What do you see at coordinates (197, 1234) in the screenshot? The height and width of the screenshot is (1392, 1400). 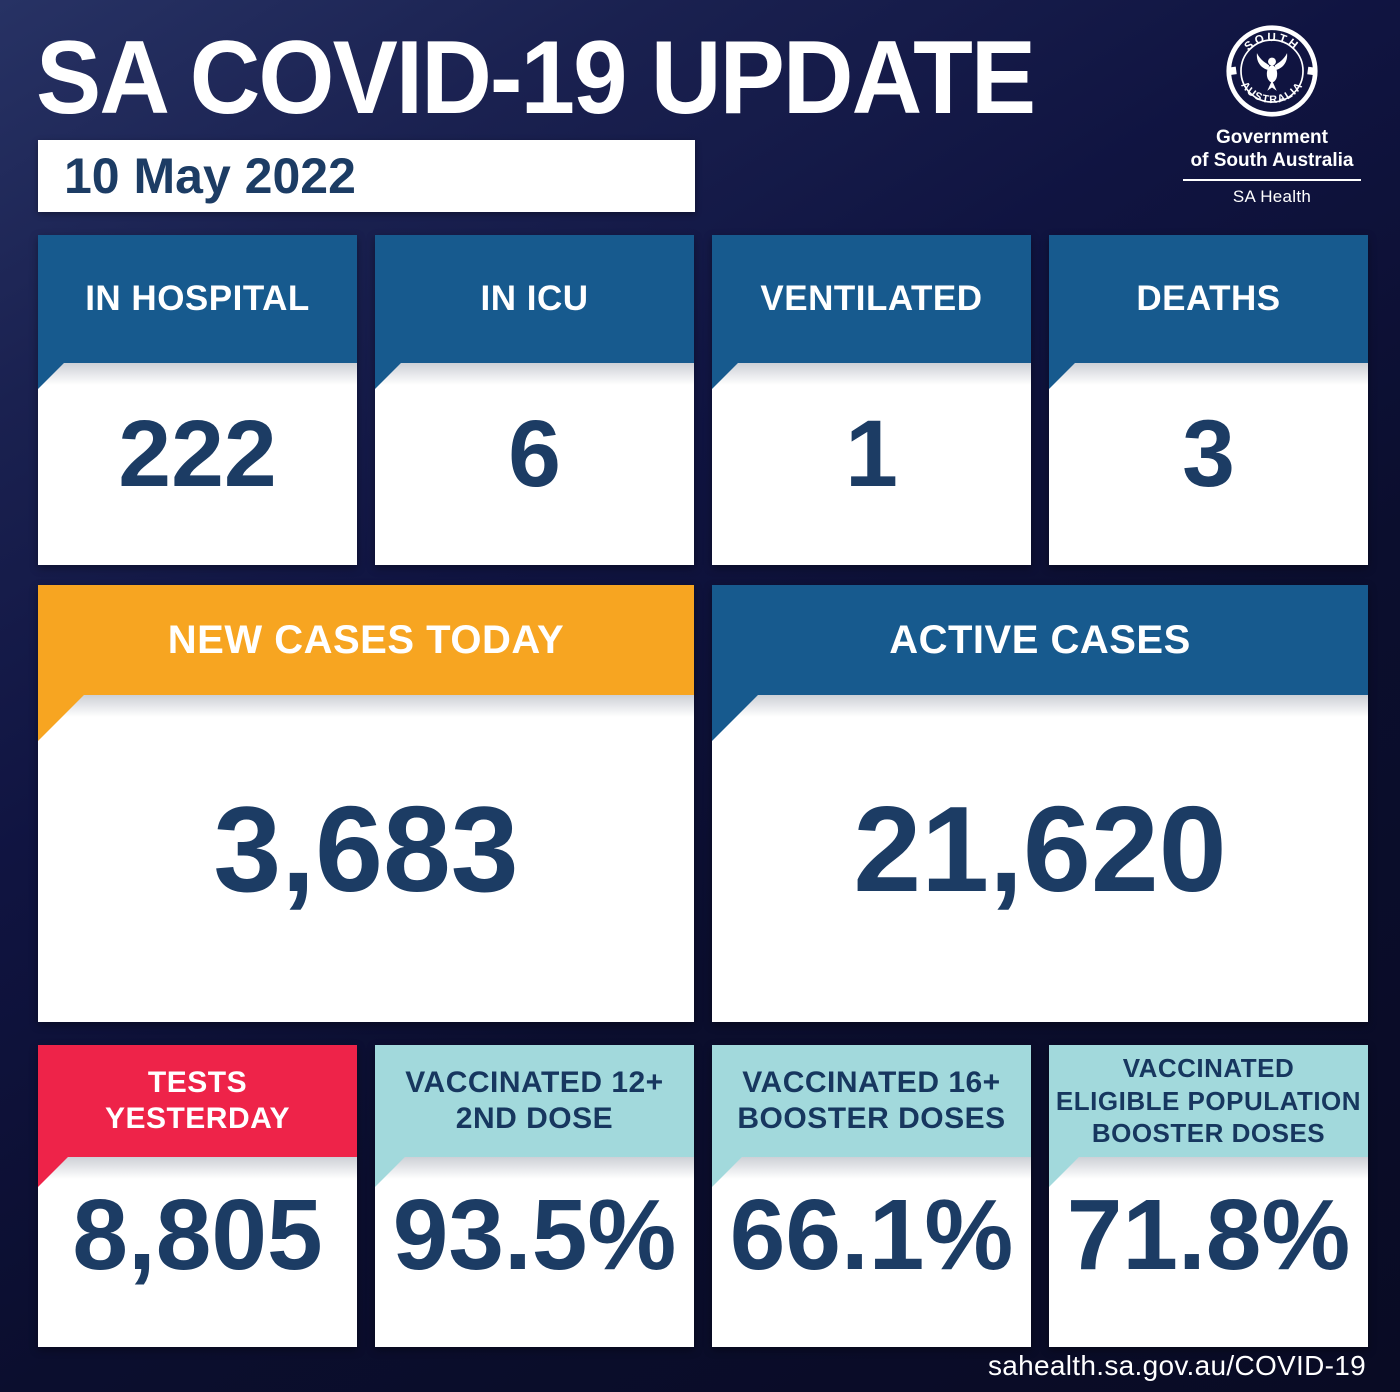 I see `stat-card-value: 8,805` at bounding box center [197, 1234].